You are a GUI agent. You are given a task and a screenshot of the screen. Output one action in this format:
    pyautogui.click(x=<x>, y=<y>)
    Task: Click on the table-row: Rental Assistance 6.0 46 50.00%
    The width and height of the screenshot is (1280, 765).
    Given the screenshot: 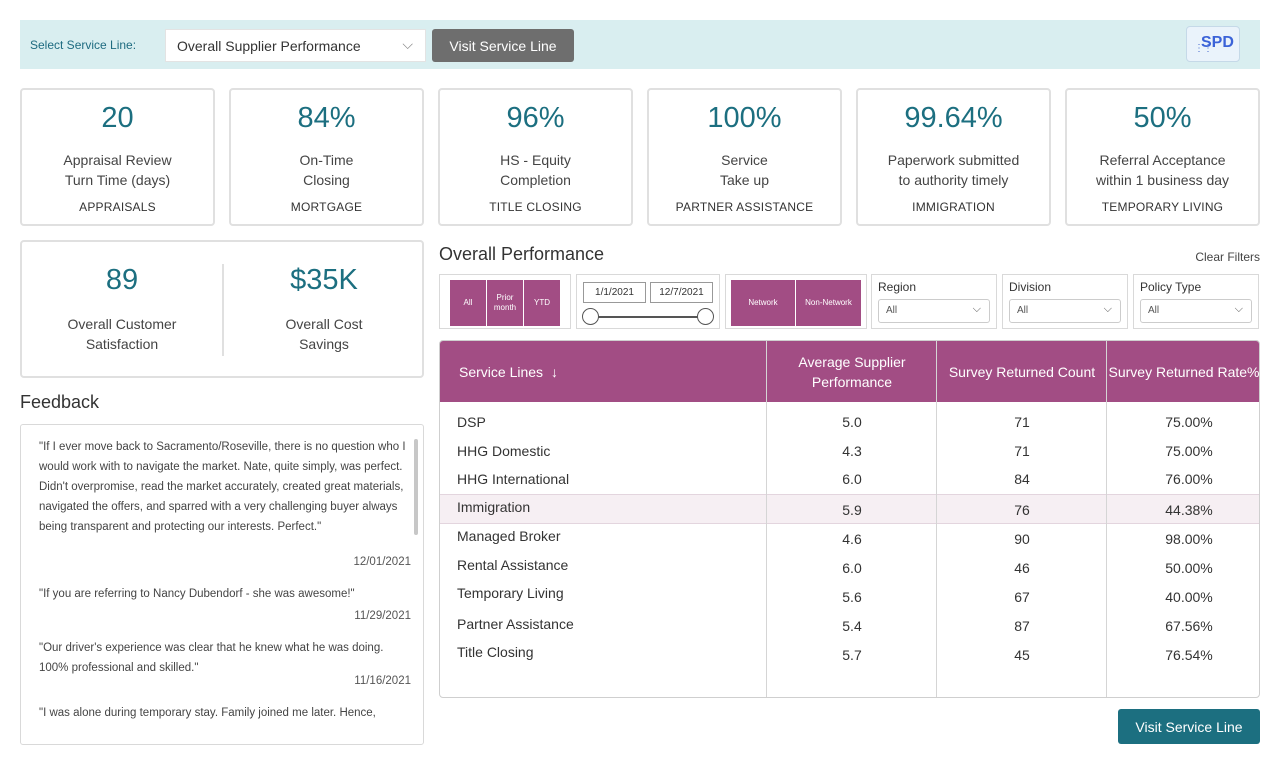 What is the action you would take?
    pyautogui.click(x=849, y=565)
    